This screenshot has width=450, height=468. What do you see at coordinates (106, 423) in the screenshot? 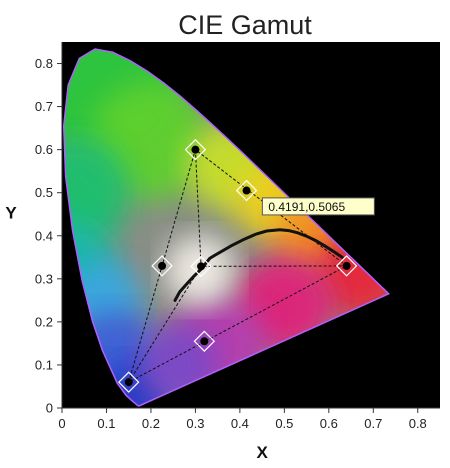
I see `x-tick-label: 0.1` at bounding box center [106, 423].